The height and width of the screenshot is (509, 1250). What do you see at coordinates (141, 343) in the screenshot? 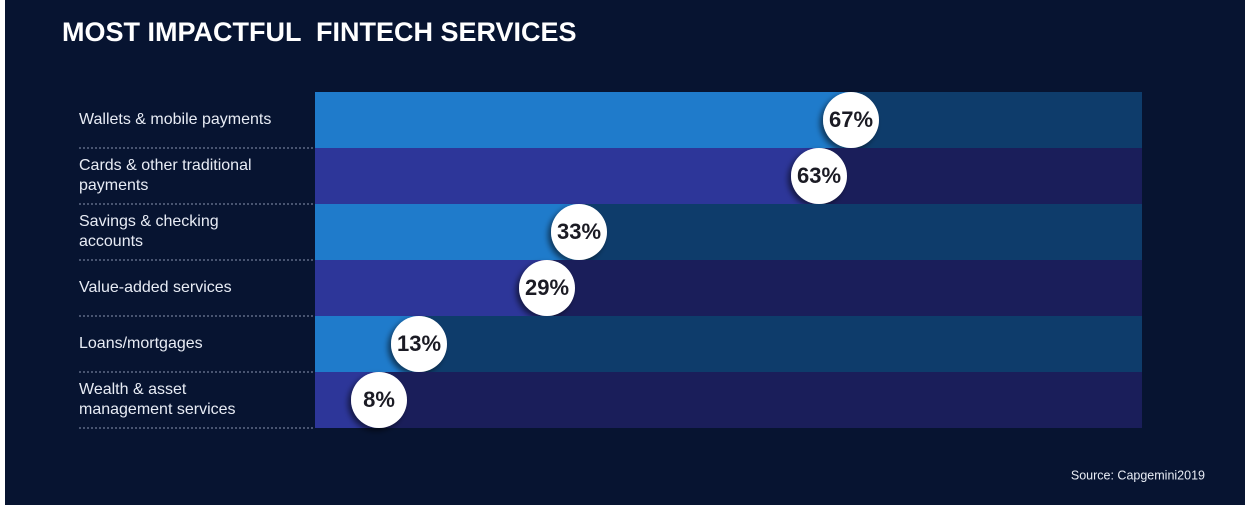
I see `category-label: Loans/mortgages` at bounding box center [141, 343].